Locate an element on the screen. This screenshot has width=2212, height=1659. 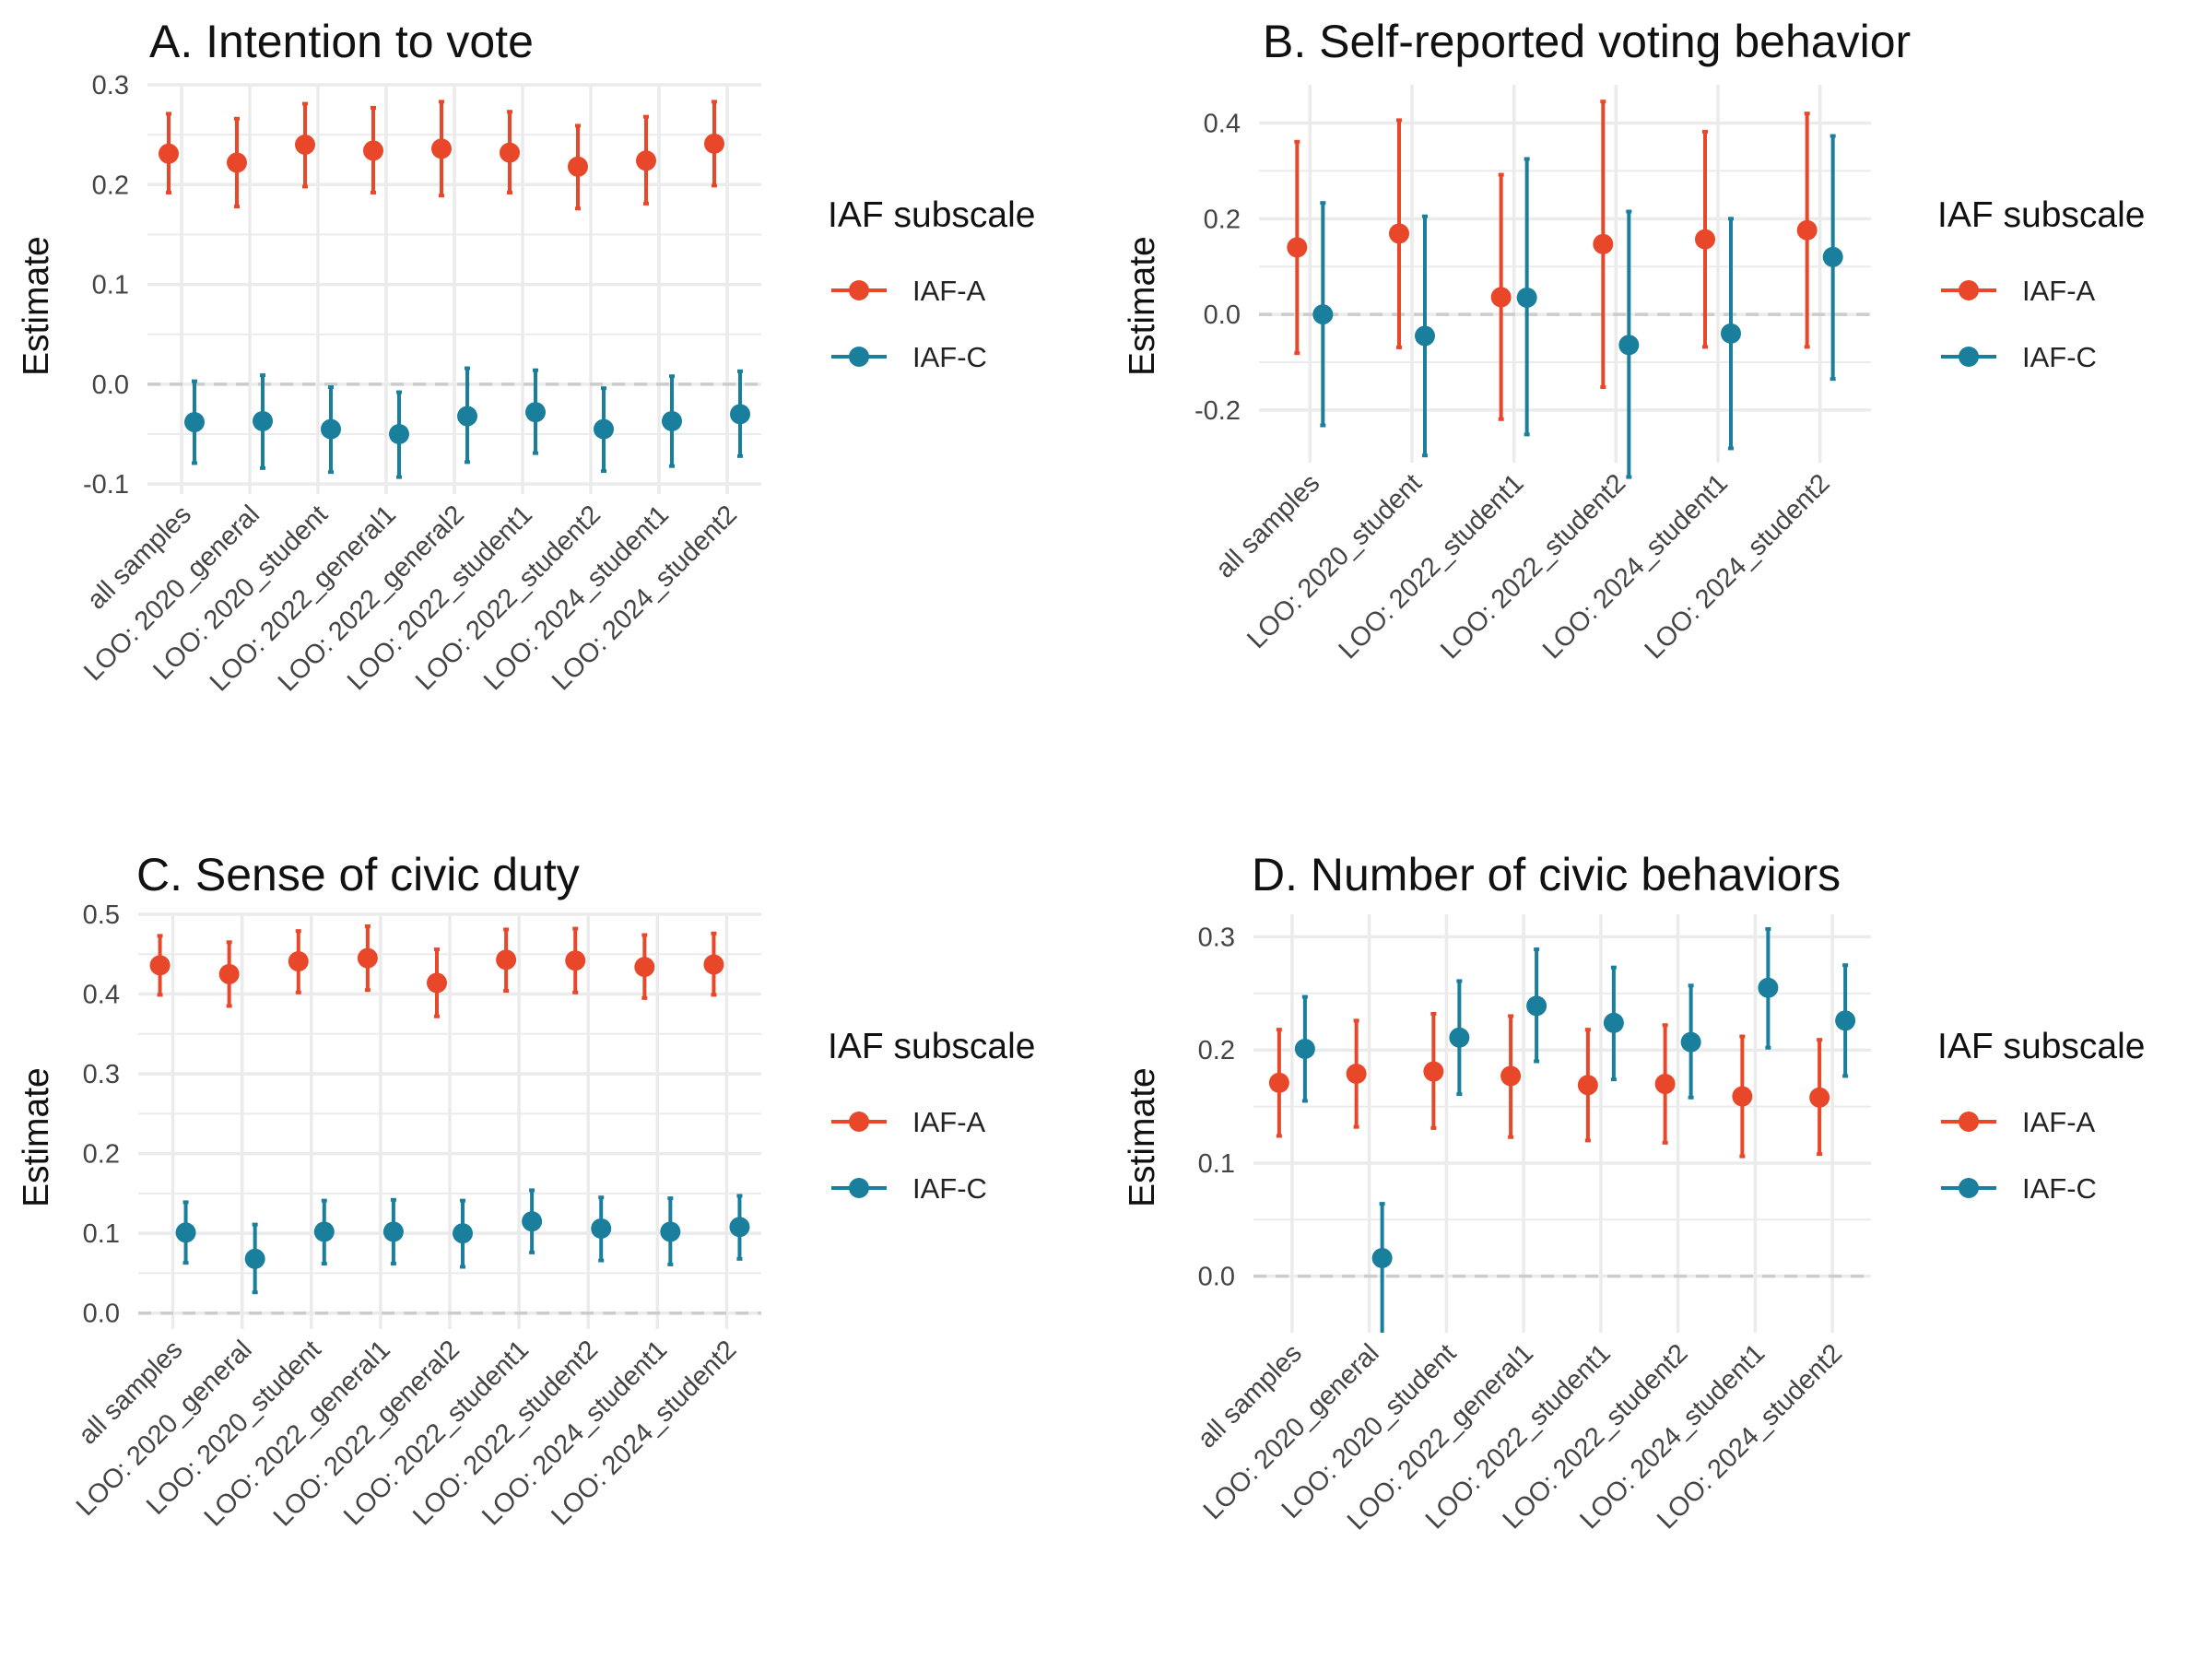
x-tick-label: LOO: 2024_student1 is located at coordinates (1635, 566).